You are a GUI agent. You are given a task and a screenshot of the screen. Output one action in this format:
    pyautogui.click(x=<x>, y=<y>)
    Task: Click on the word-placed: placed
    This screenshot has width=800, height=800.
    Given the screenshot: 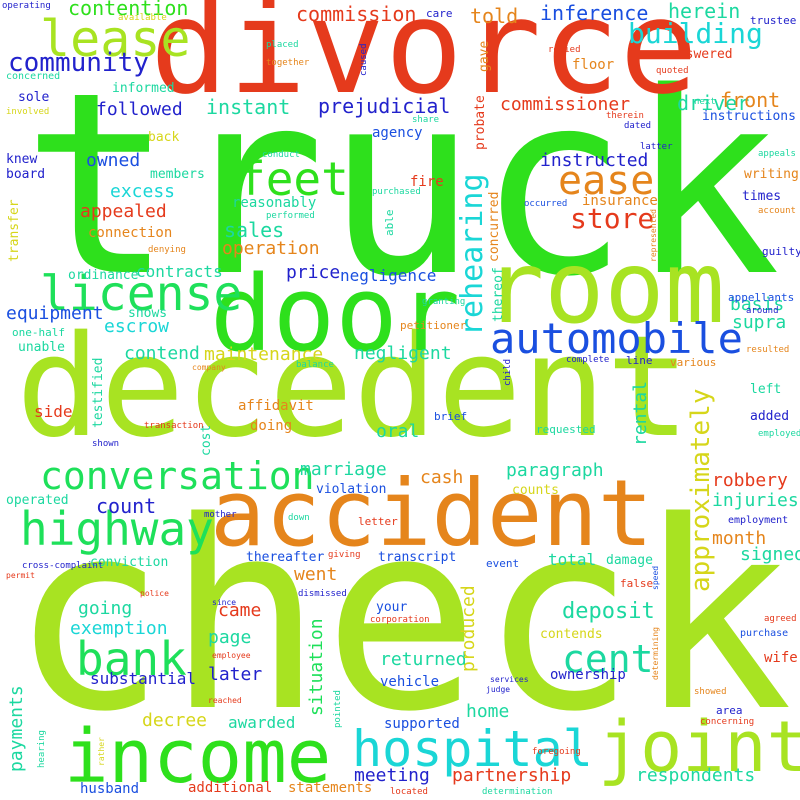 What is the action you would take?
    pyautogui.click(x=282, y=45)
    